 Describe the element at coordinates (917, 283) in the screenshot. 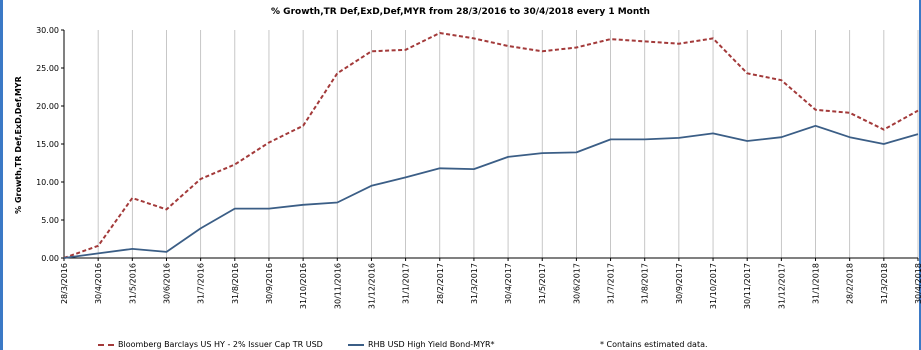

I see `x-tick-label: 30/4/2018` at that location.